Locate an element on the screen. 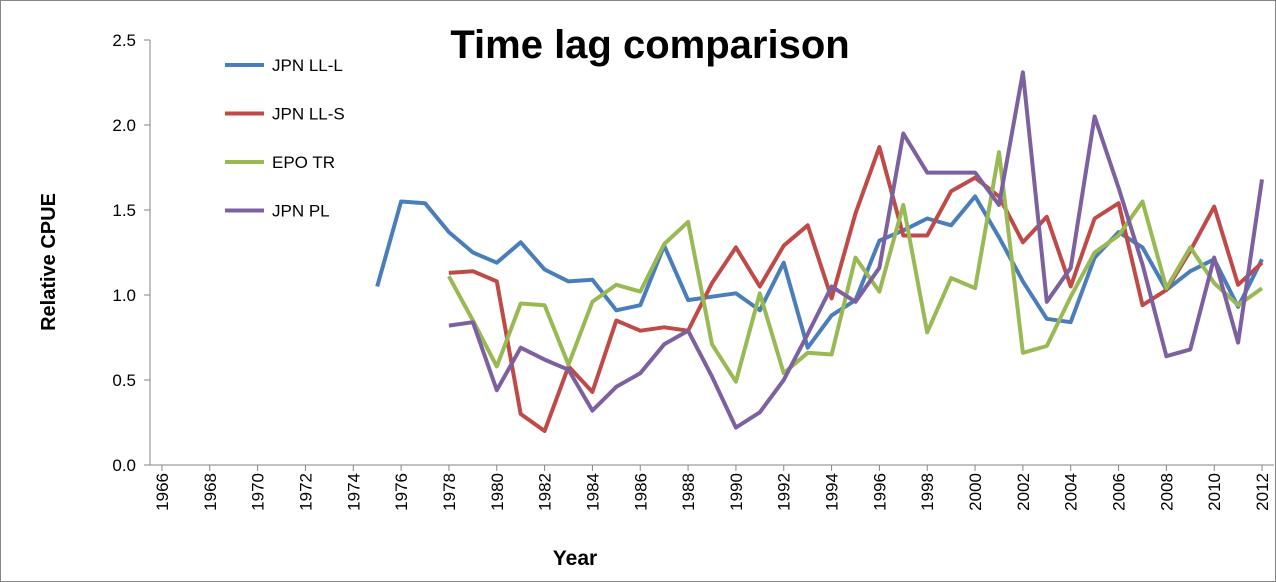  legend-label: EPO TR is located at coordinates (303, 162).